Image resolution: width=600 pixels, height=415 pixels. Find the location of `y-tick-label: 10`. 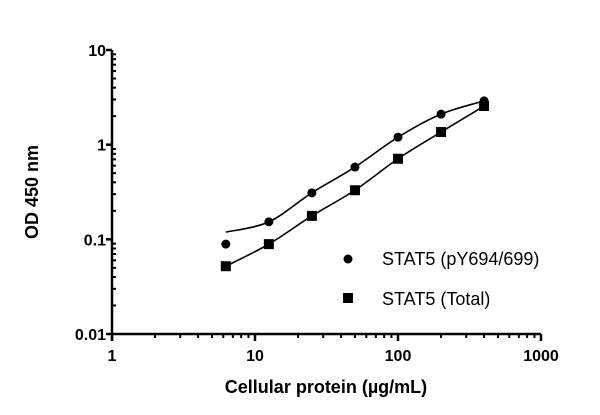

y-tick-label: 10 is located at coordinates (97, 51).